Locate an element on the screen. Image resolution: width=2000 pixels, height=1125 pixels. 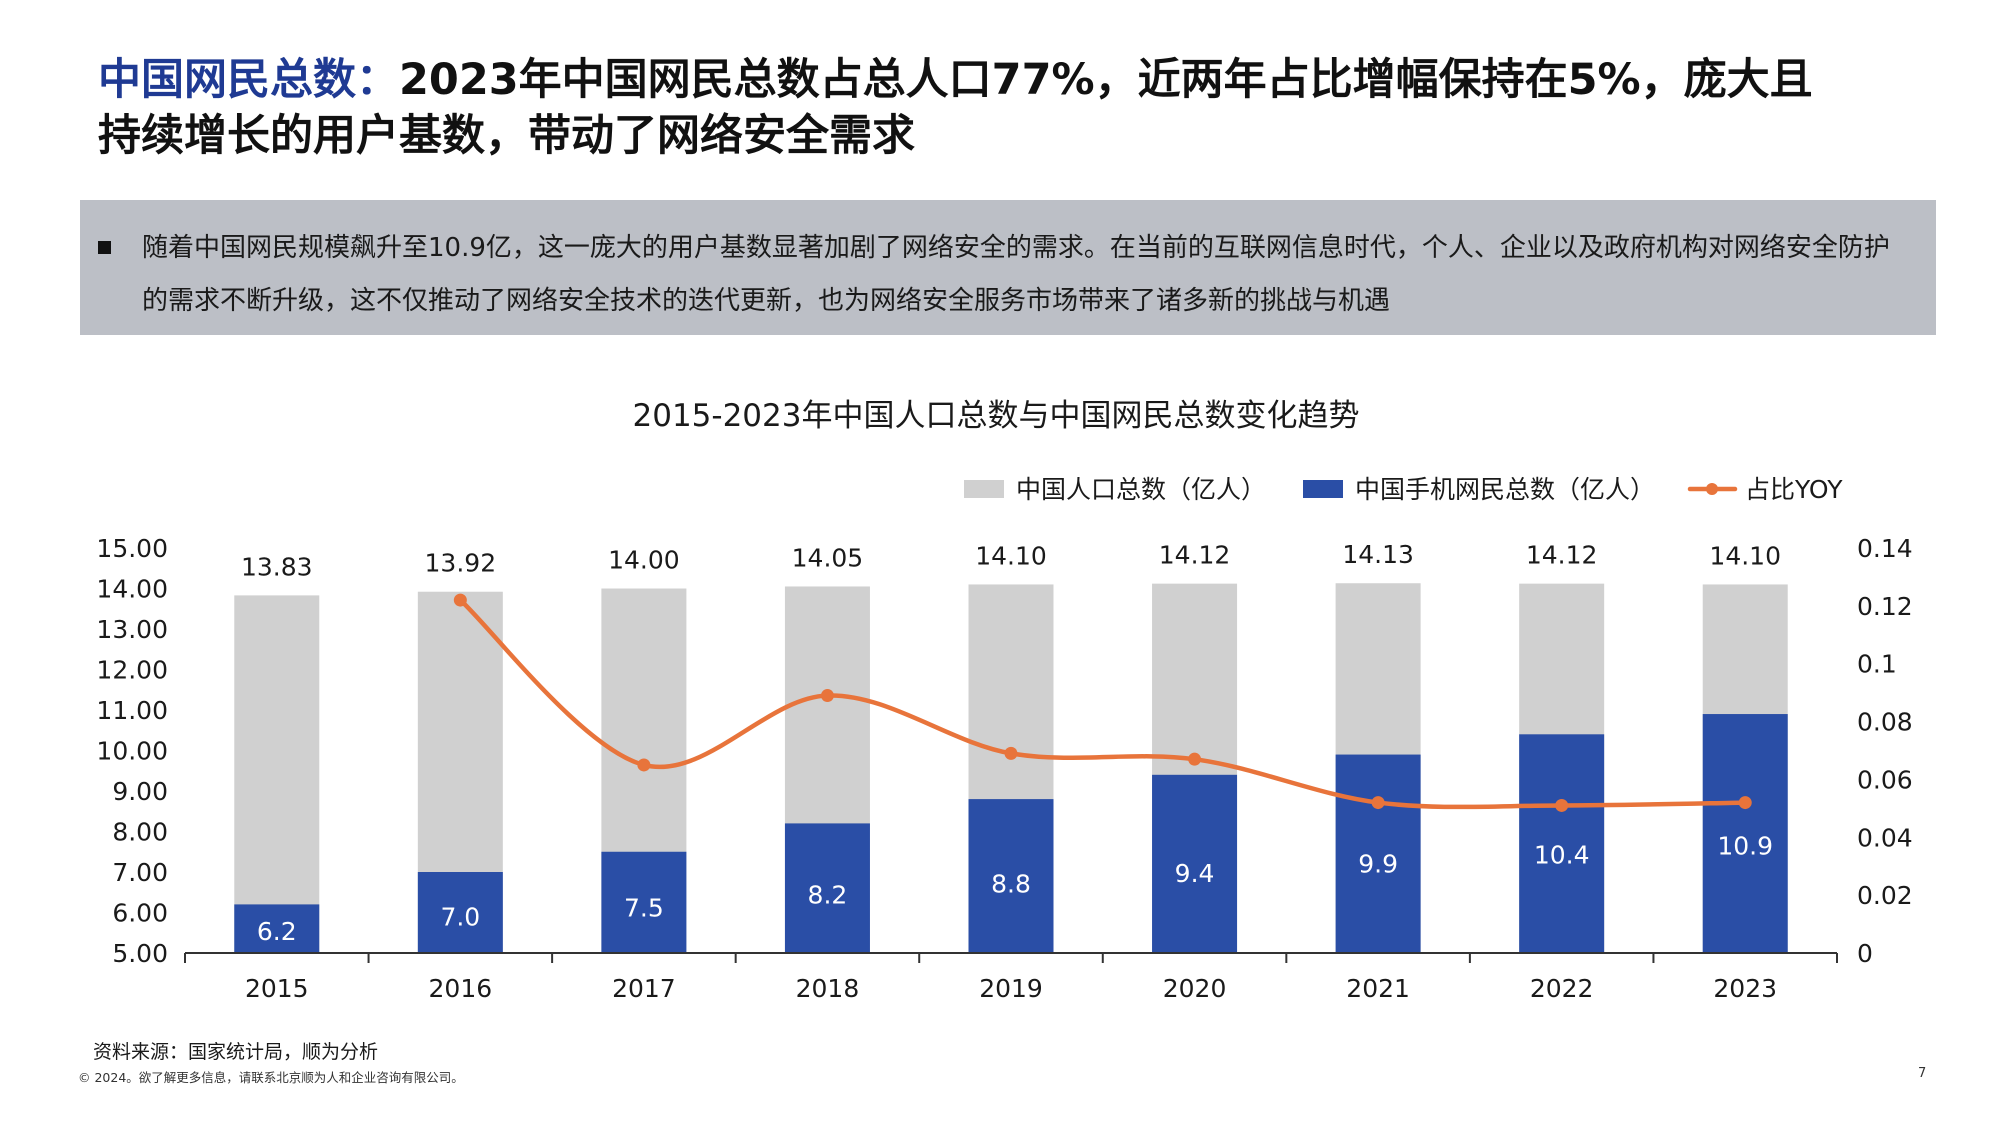
label-population-2018: 14.05 is located at coordinates (828, 557).